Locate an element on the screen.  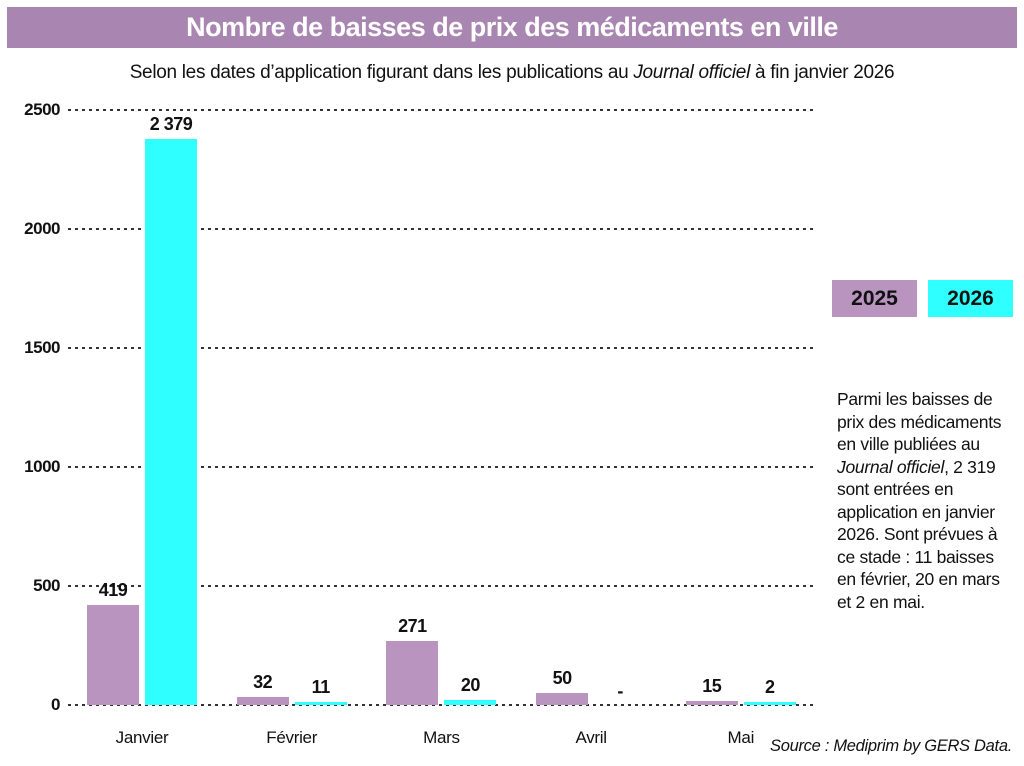
subtitle-italic: Journal officiel is located at coordinates (691, 72).